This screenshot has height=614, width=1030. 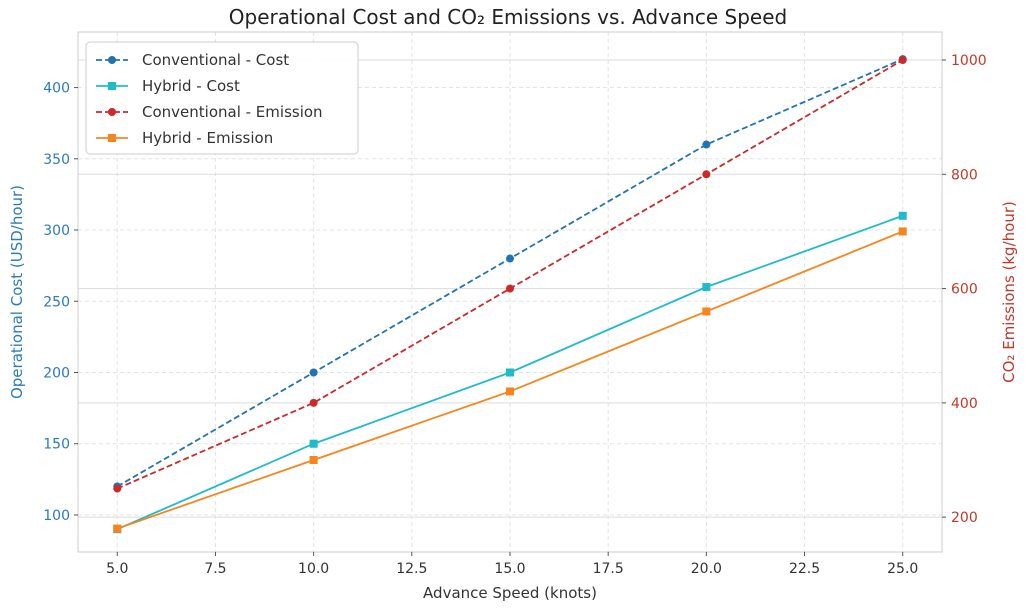 What do you see at coordinates (804, 569) in the screenshot?
I see `x-tick-label: 22.5` at bounding box center [804, 569].